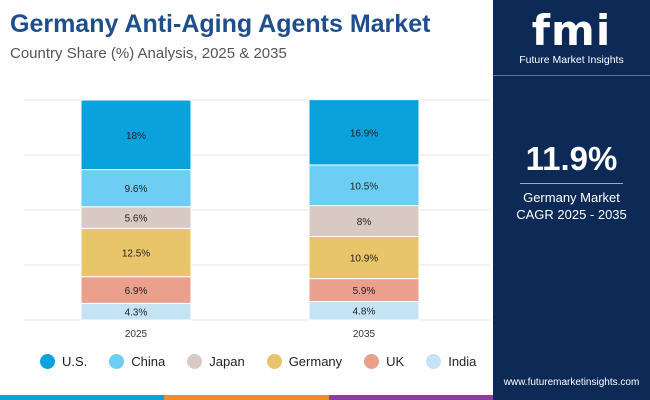  I want to click on legend-item-india: India, so click(451, 361).